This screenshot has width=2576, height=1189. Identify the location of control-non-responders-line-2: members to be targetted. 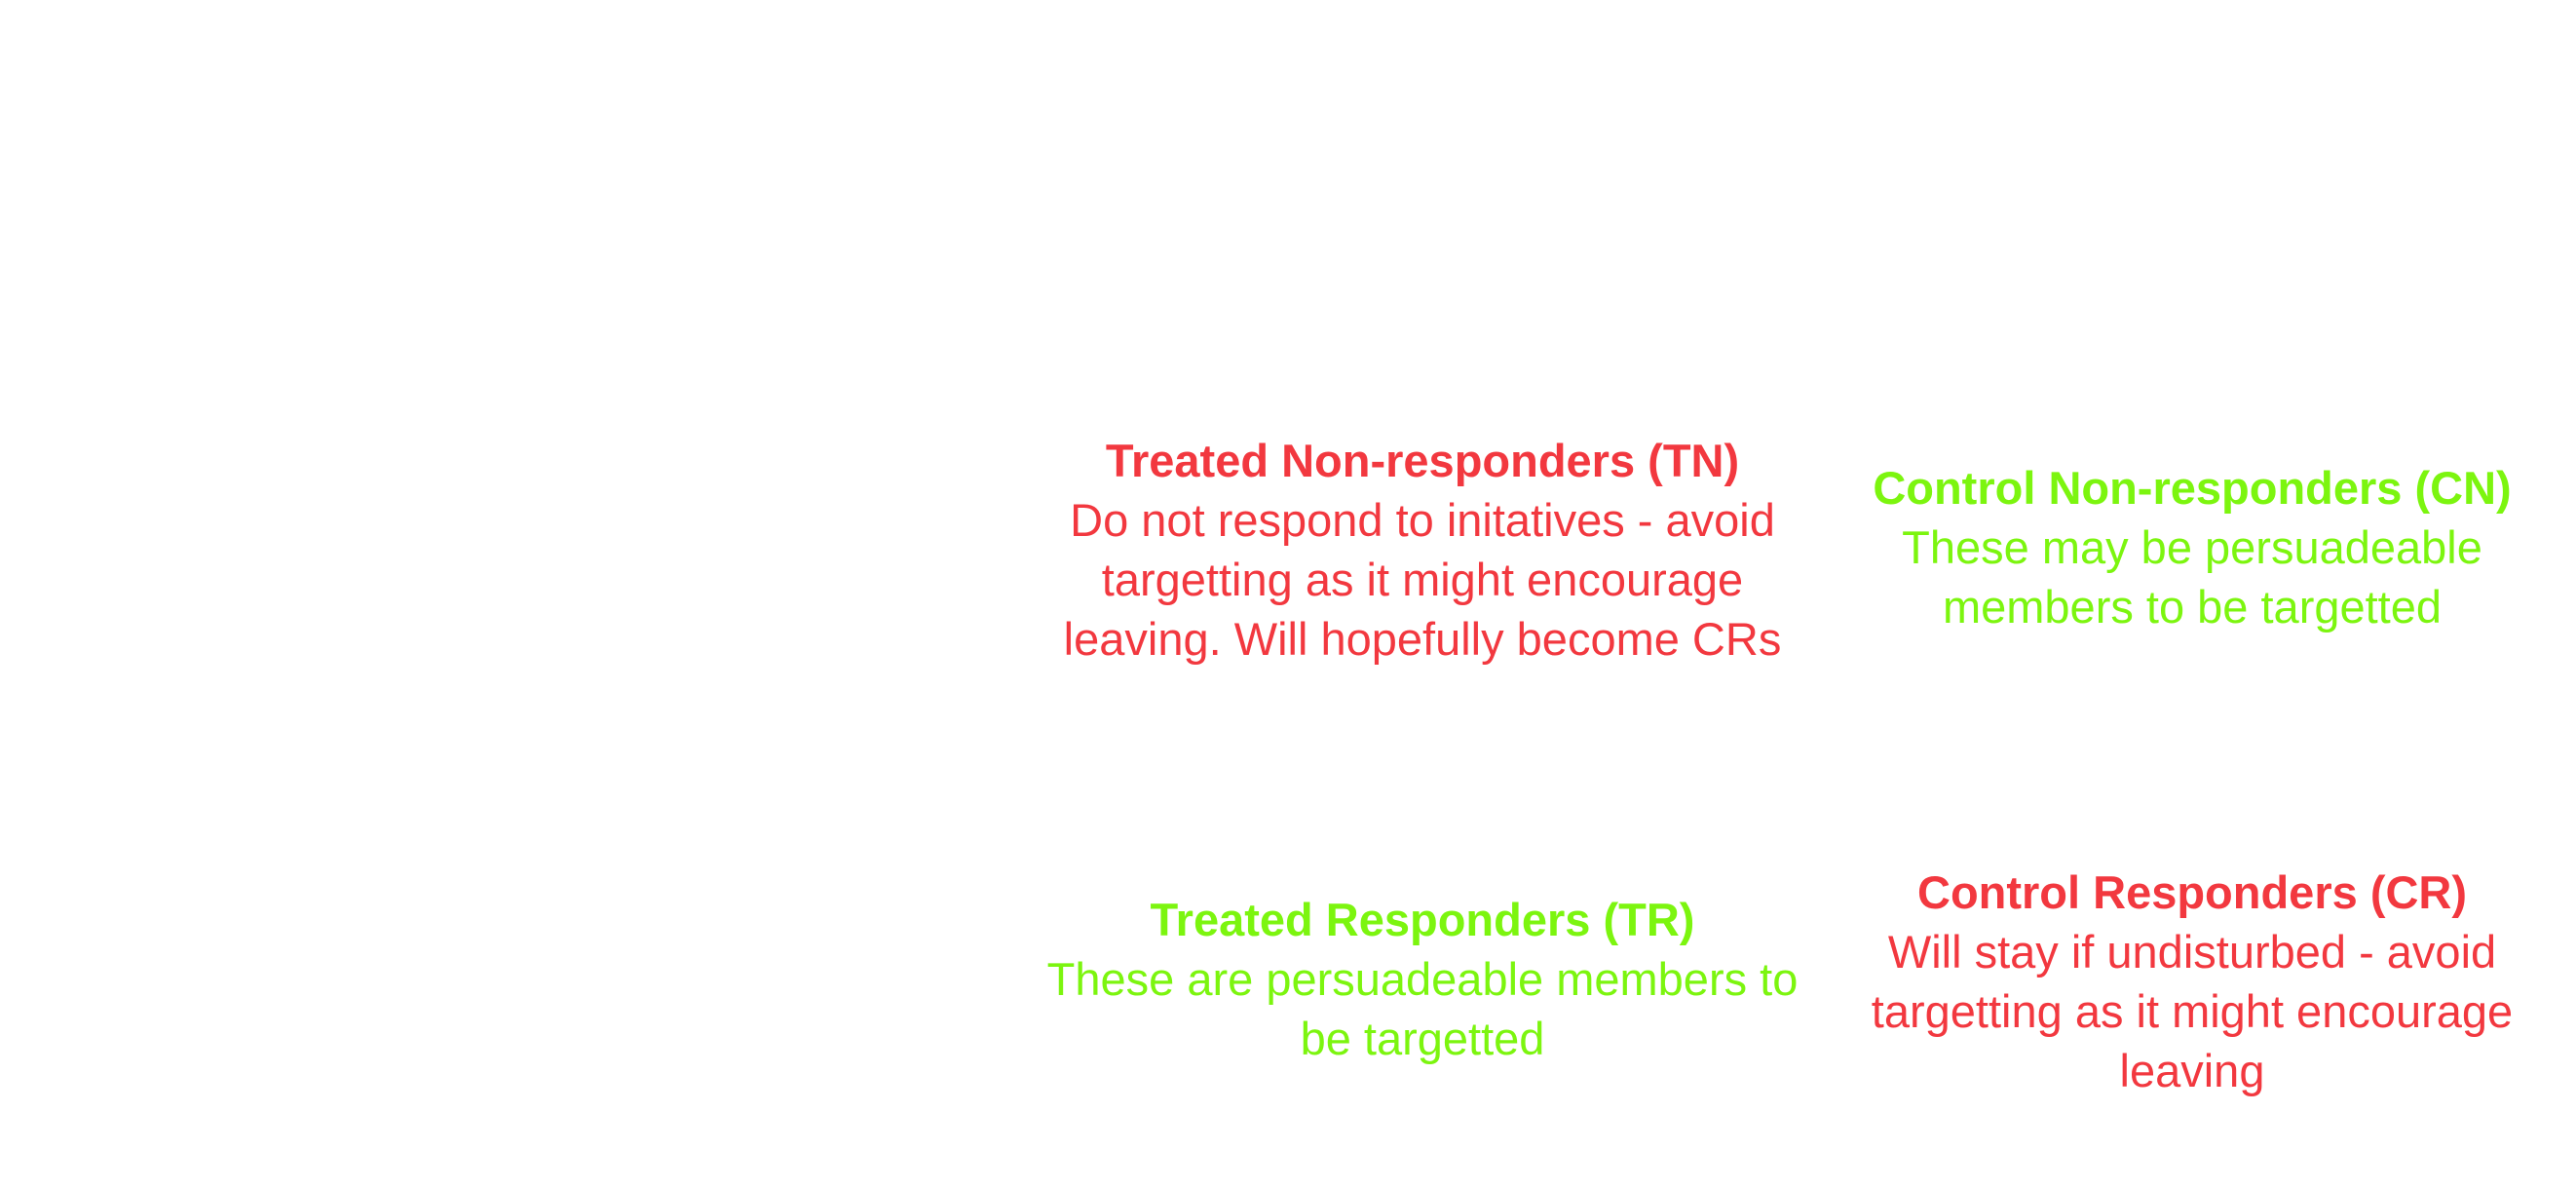
(2192, 607).